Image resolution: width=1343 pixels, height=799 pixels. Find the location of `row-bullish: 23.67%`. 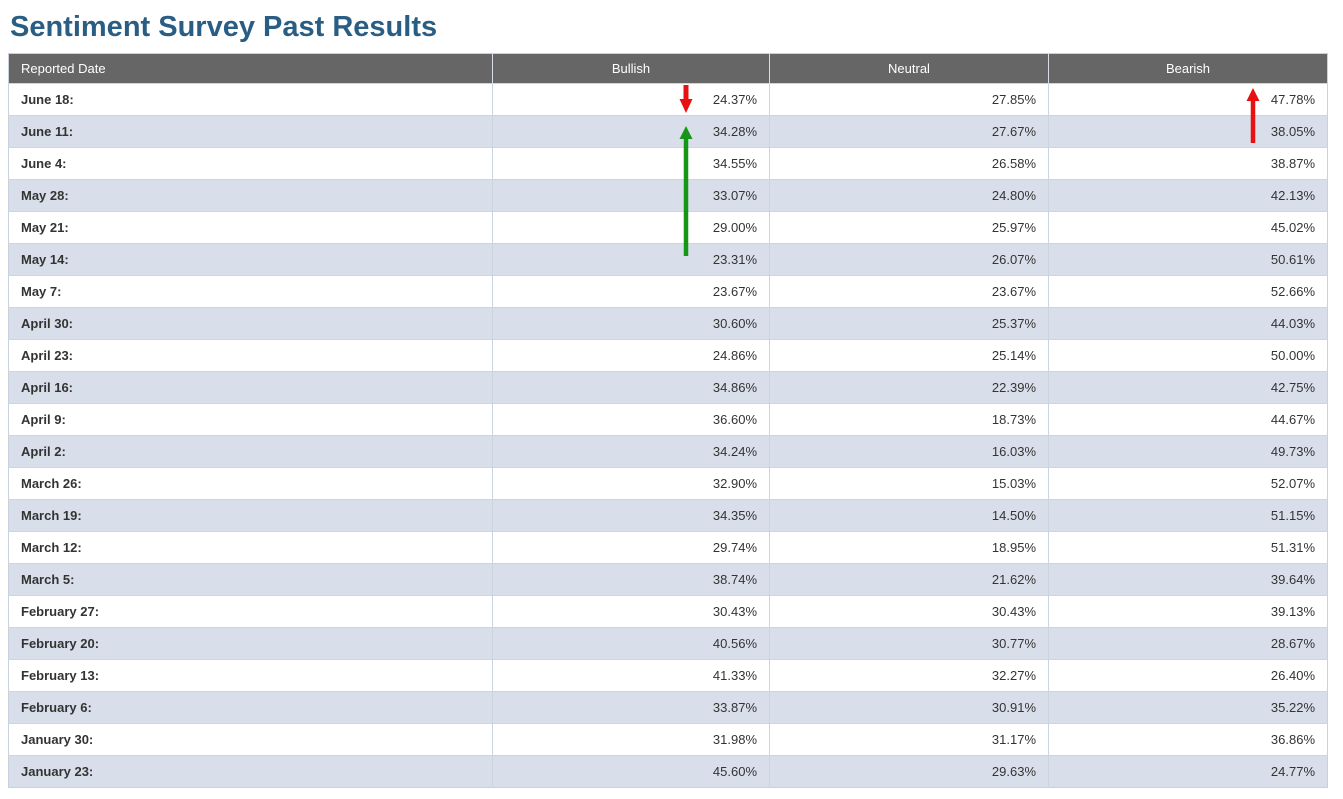

row-bullish: 23.67% is located at coordinates (631, 291).